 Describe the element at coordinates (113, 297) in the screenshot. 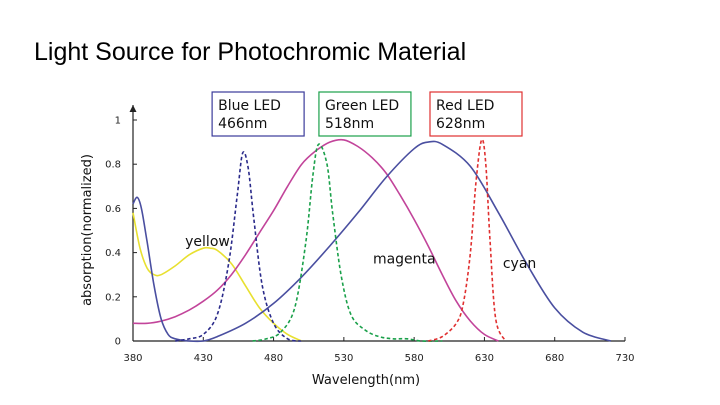

I see `y-tick-label: 0.2` at that location.